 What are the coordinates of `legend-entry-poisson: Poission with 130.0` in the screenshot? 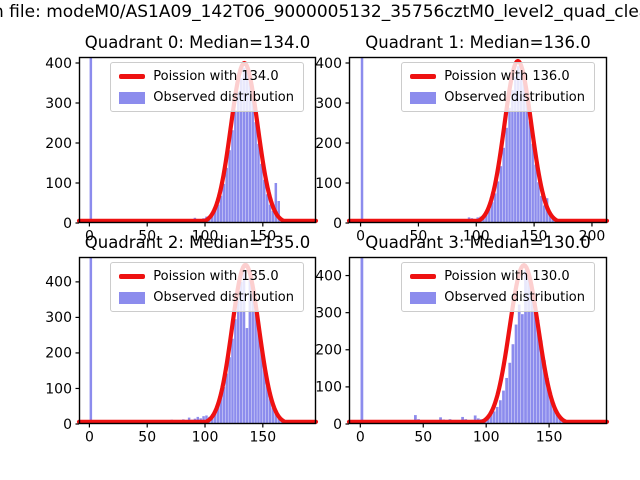 It's located at (497, 276).